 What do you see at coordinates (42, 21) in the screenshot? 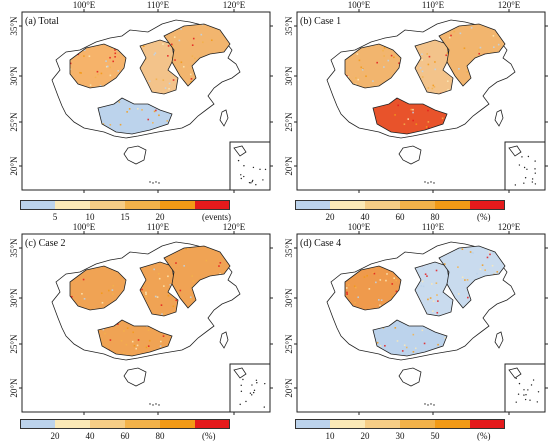
I see `panel-title: (a) Total` at bounding box center [42, 21].